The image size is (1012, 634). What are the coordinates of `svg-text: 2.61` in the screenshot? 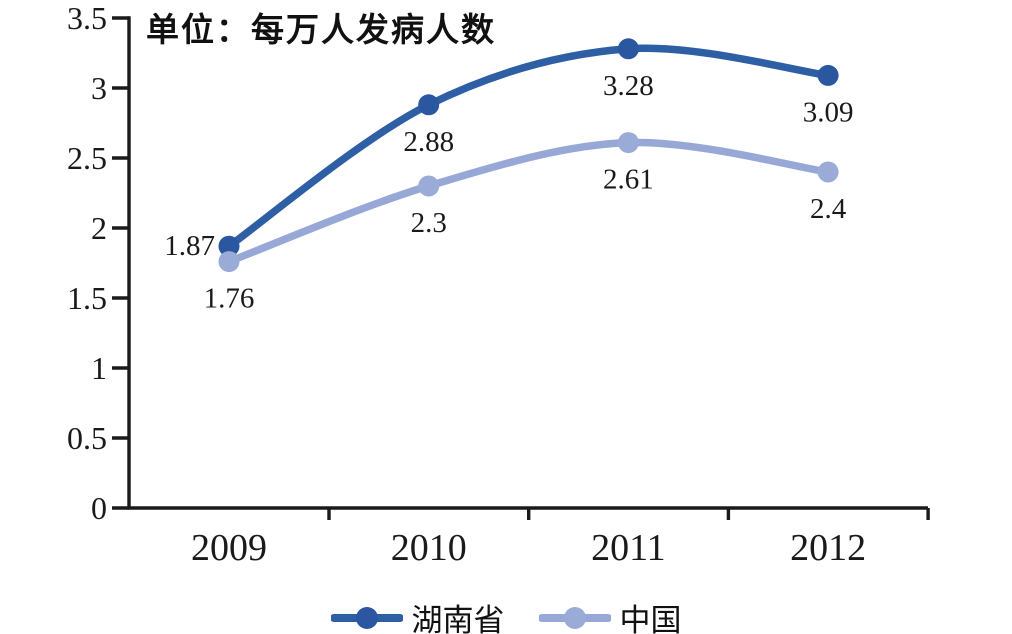 It's located at (628, 180).